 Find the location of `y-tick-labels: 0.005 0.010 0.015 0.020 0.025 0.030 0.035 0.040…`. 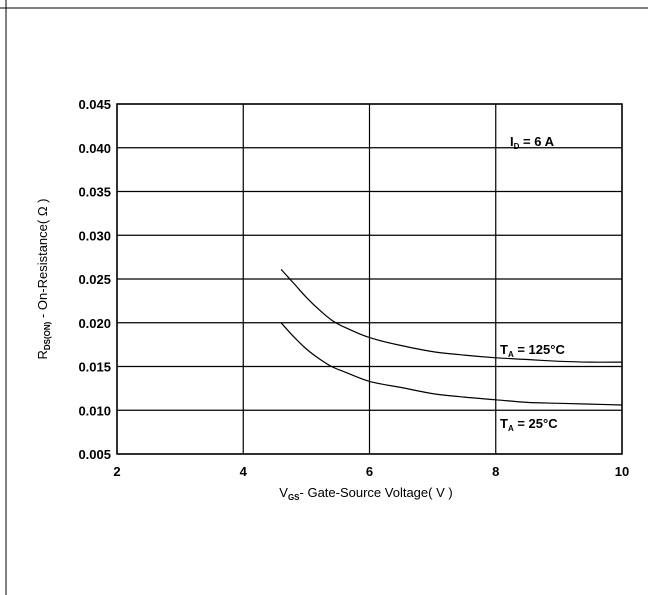

y-tick-labels: 0.005 0.010 0.015 0.020 0.025 0.030 0.035 0.040… is located at coordinates (94, 279).